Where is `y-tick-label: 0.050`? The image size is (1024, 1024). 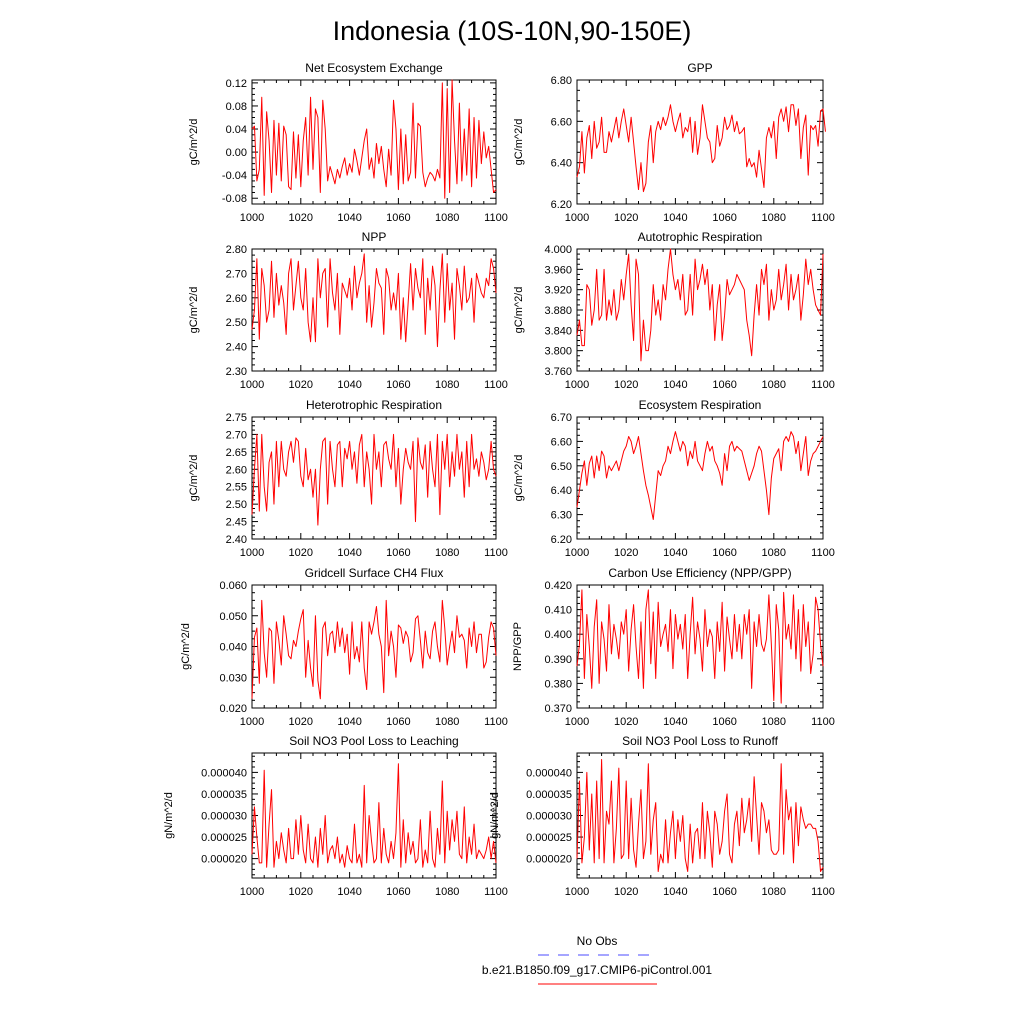
y-tick-label: 0.050 is located at coordinates (233, 617).